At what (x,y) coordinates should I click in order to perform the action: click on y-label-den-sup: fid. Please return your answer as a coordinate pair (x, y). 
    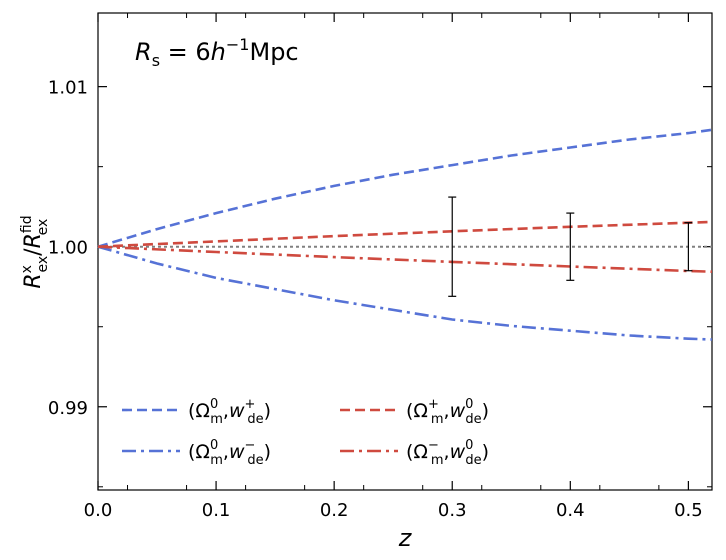
    Looking at the image, I should click on (27, 224).